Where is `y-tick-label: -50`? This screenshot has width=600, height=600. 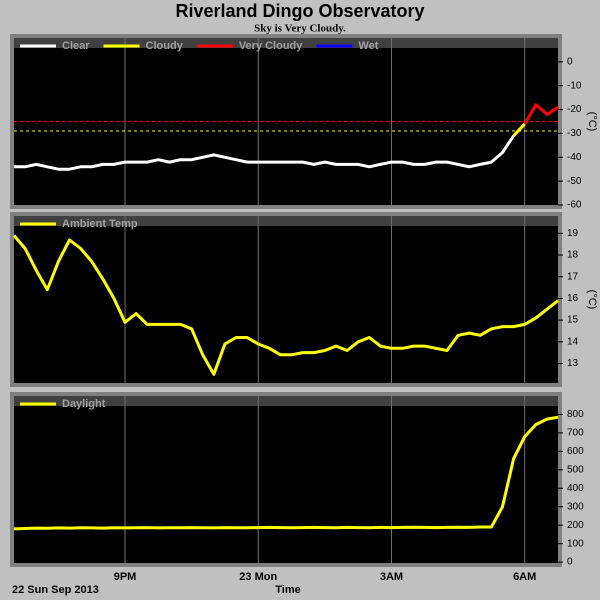
y-tick-label: -50 is located at coordinates (574, 181).